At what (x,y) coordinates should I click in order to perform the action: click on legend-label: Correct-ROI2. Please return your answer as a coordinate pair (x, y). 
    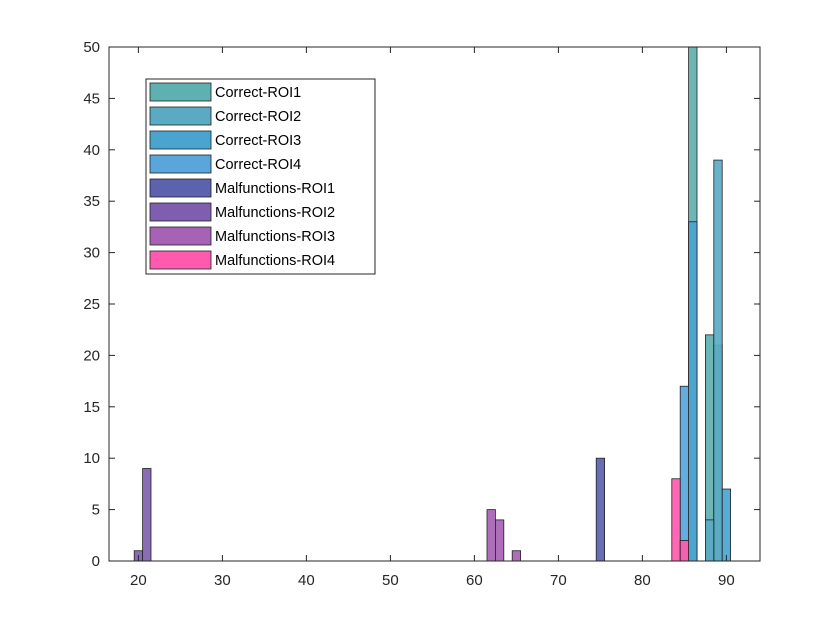
    Looking at the image, I should click on (258, 117).